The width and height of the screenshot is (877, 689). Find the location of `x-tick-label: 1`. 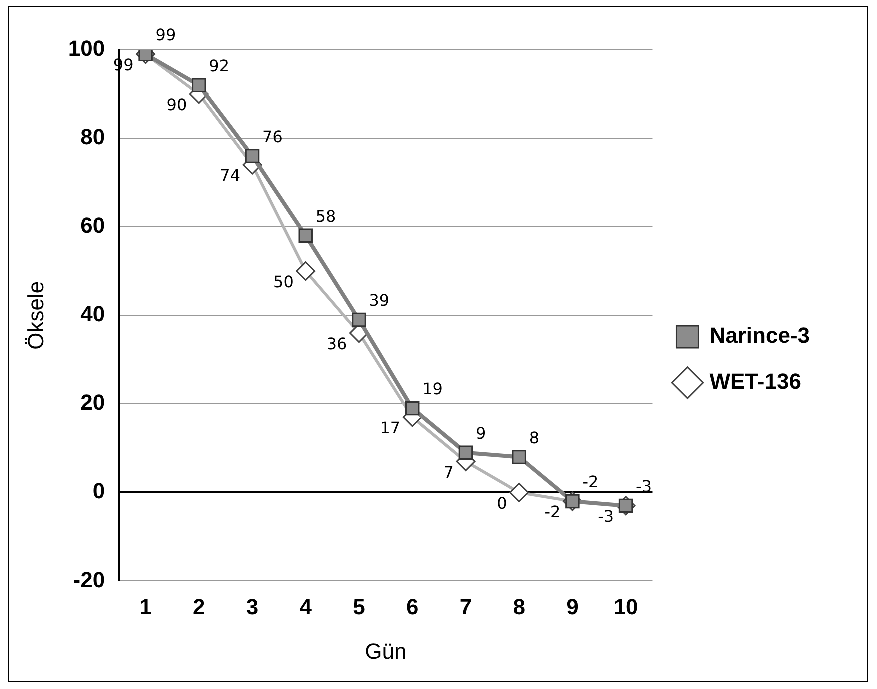

x-tick-label: 1 is located at coordinates (146, 607).